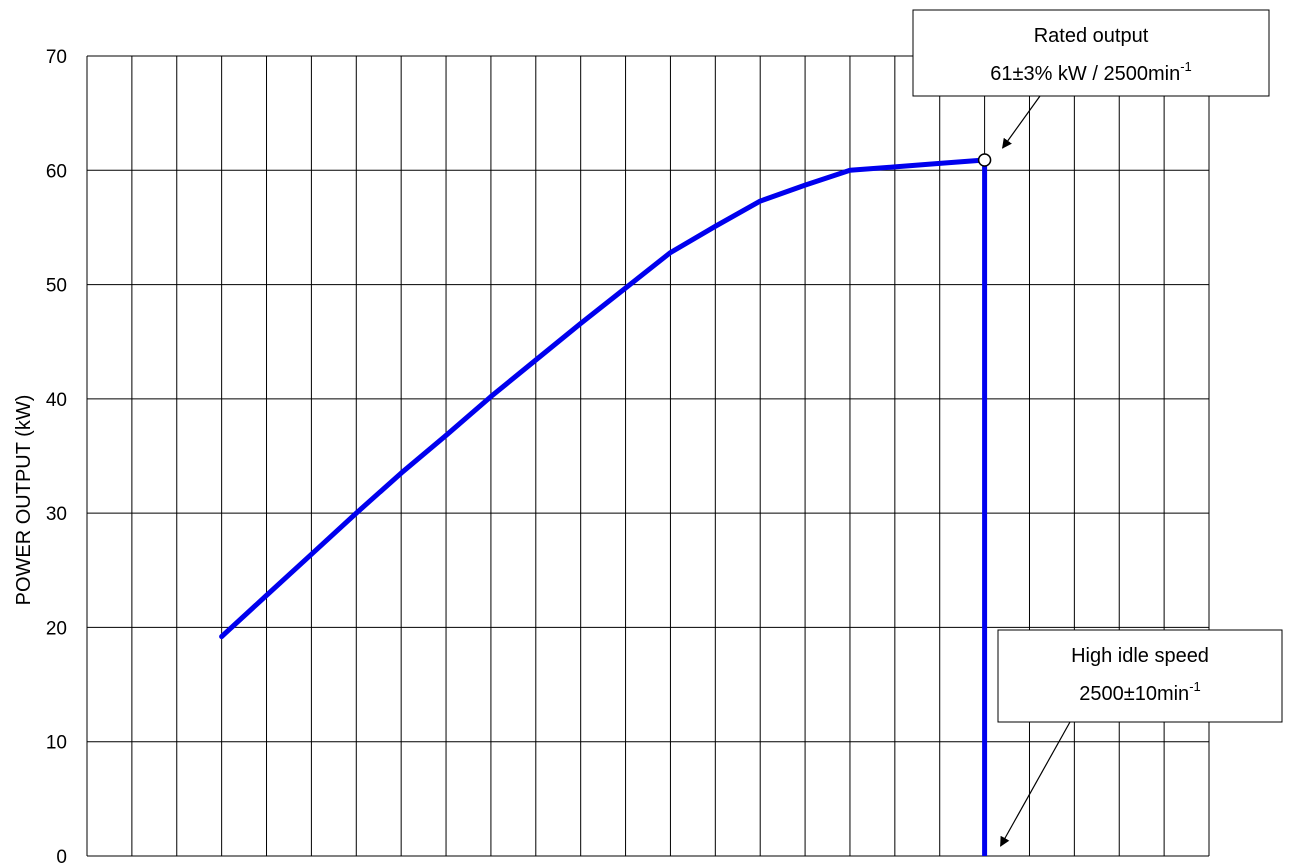  Describe the element at coordinates (56, 743) in the screenshot. I see `y-tick-label: 10` at that location.